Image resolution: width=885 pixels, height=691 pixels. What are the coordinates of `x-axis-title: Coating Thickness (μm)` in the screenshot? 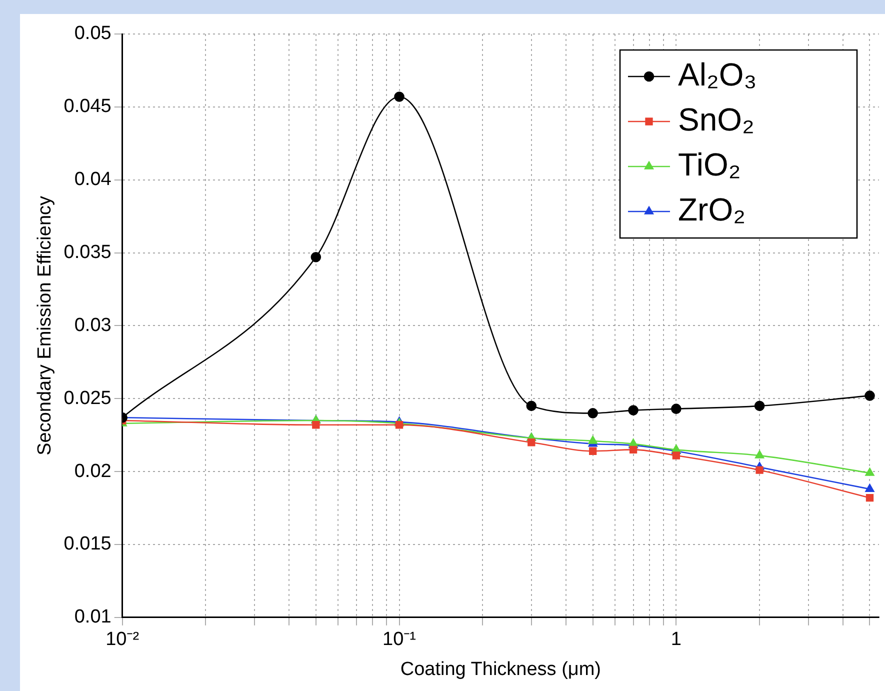 It's located at (501, 669).